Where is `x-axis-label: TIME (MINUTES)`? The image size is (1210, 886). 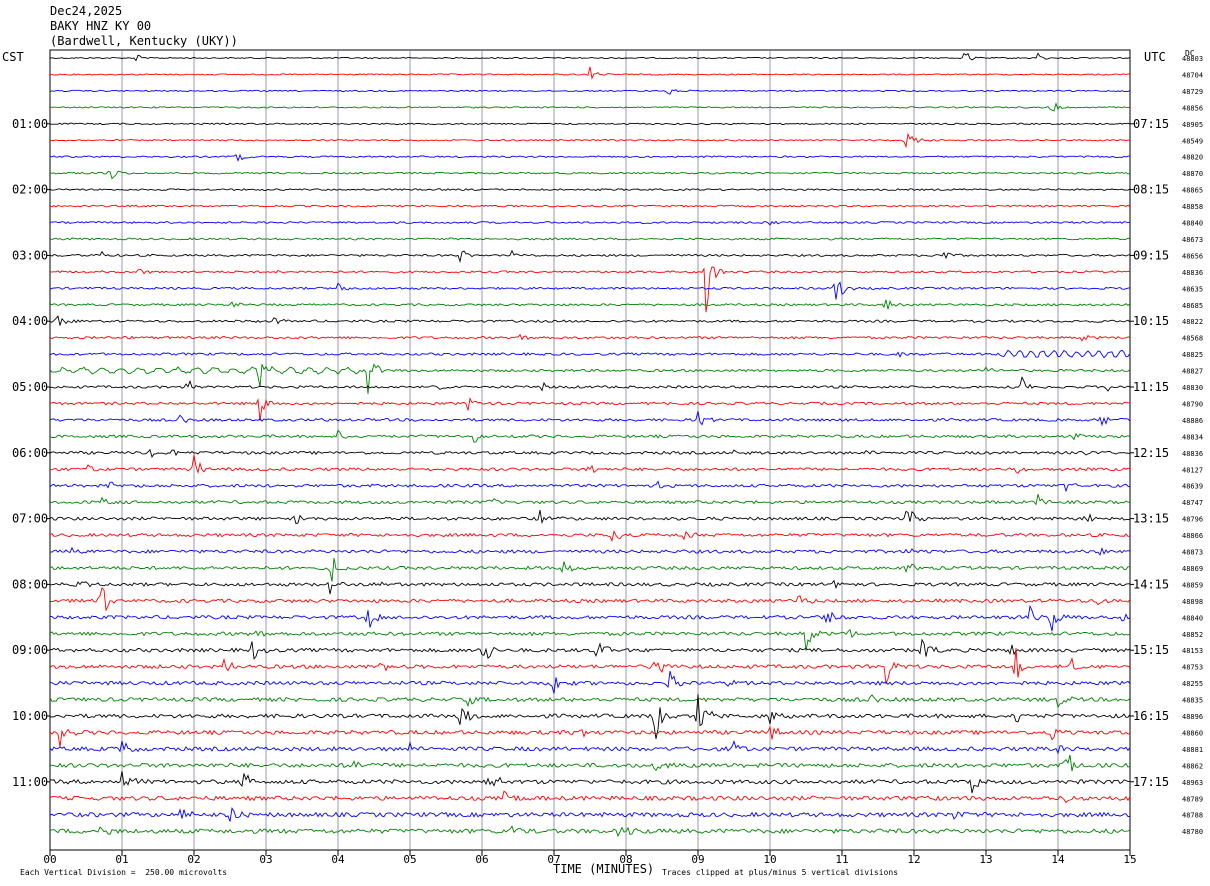
x-axis-label: TIME (MINUTES) is located at coordinates (604, 869).